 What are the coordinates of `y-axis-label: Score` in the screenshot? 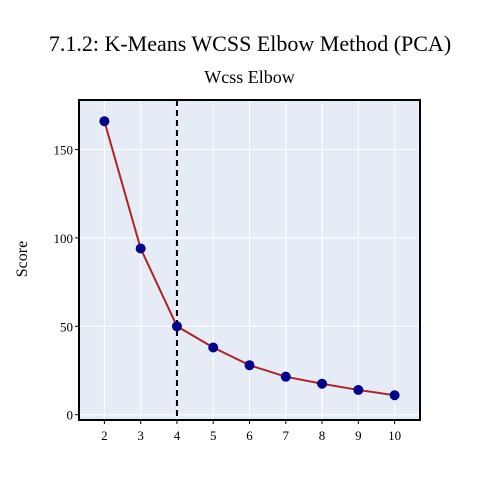 It's located at (22, 259).